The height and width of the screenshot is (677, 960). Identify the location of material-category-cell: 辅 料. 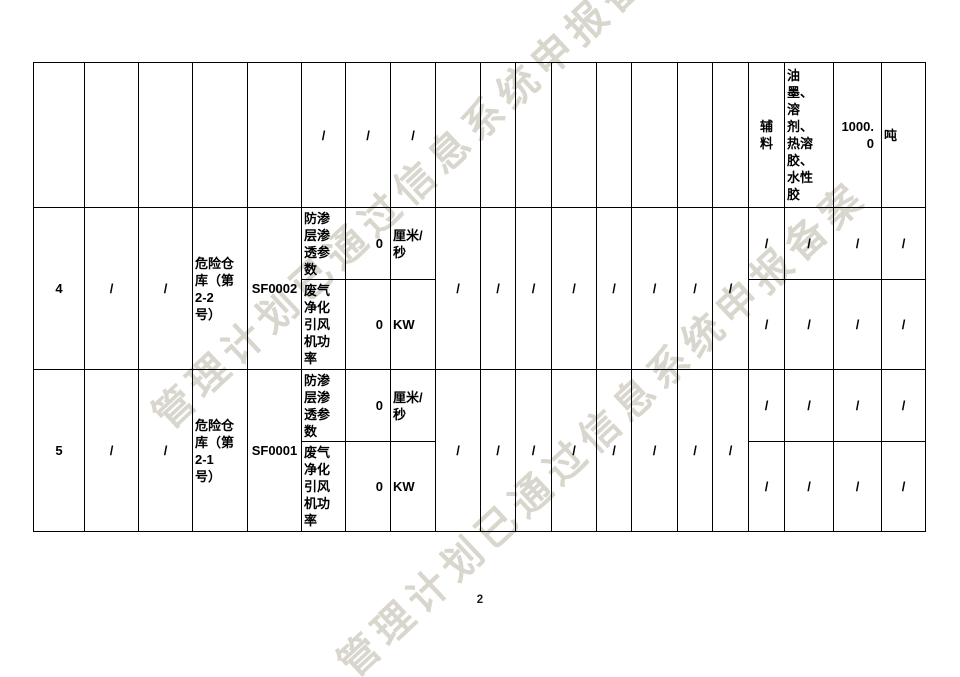
(766, 135).